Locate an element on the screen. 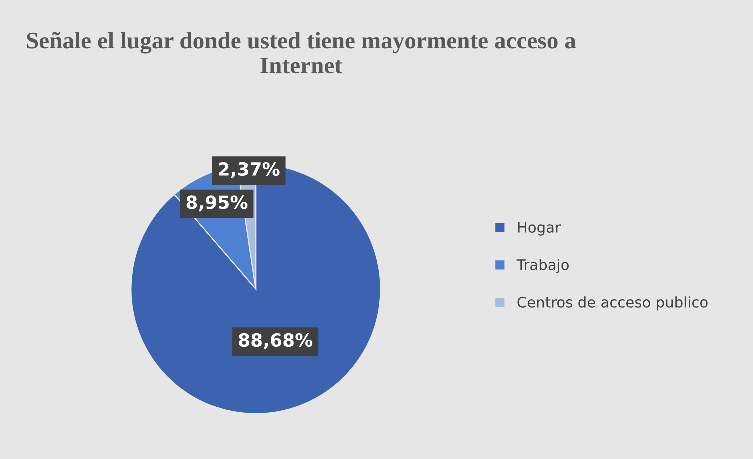 This screenshot has width=753, height=459. legend-label: Centros de acceso publico is located at coordinates (613, 303).